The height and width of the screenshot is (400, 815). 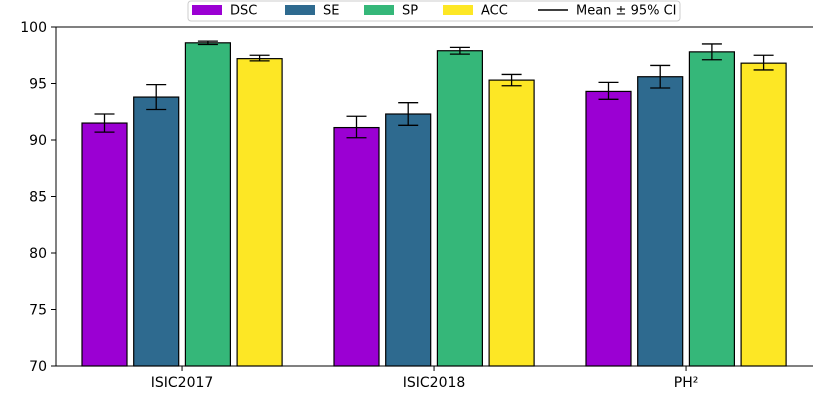 What do you see at coordinates (686, 383) in the screenshot?
I see `x-tick-label-2: PH²` at bounding box center [686, 383].